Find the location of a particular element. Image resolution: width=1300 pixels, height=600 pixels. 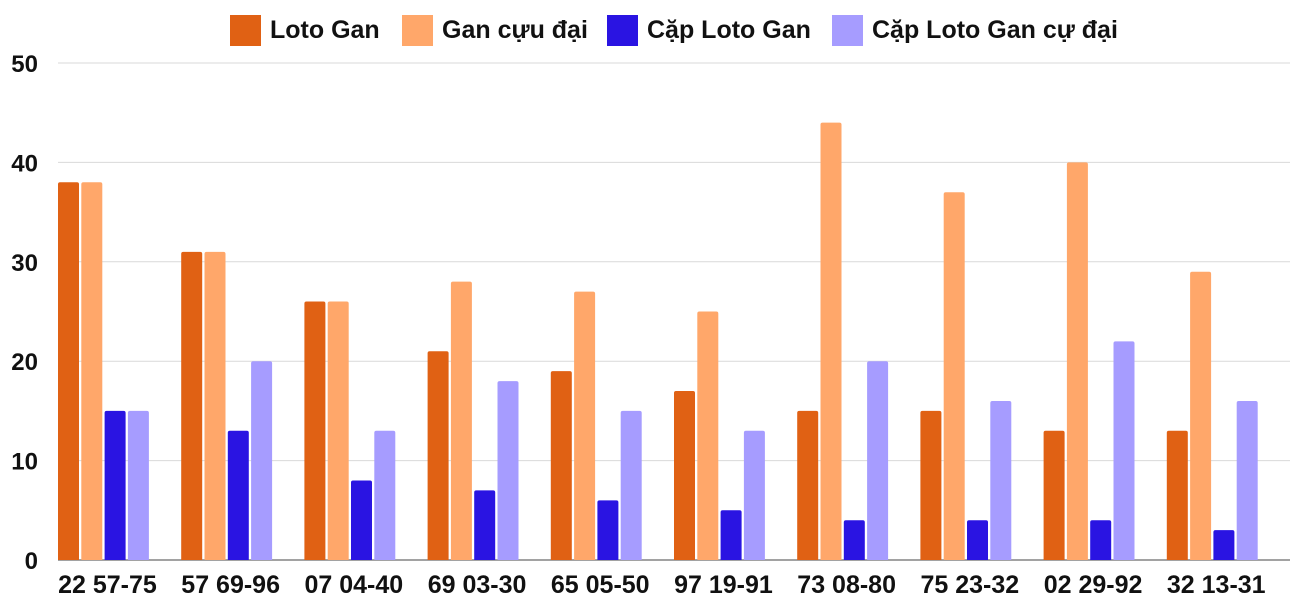

x-category-label: 07 04-40 is located at coordinates (353, 585).